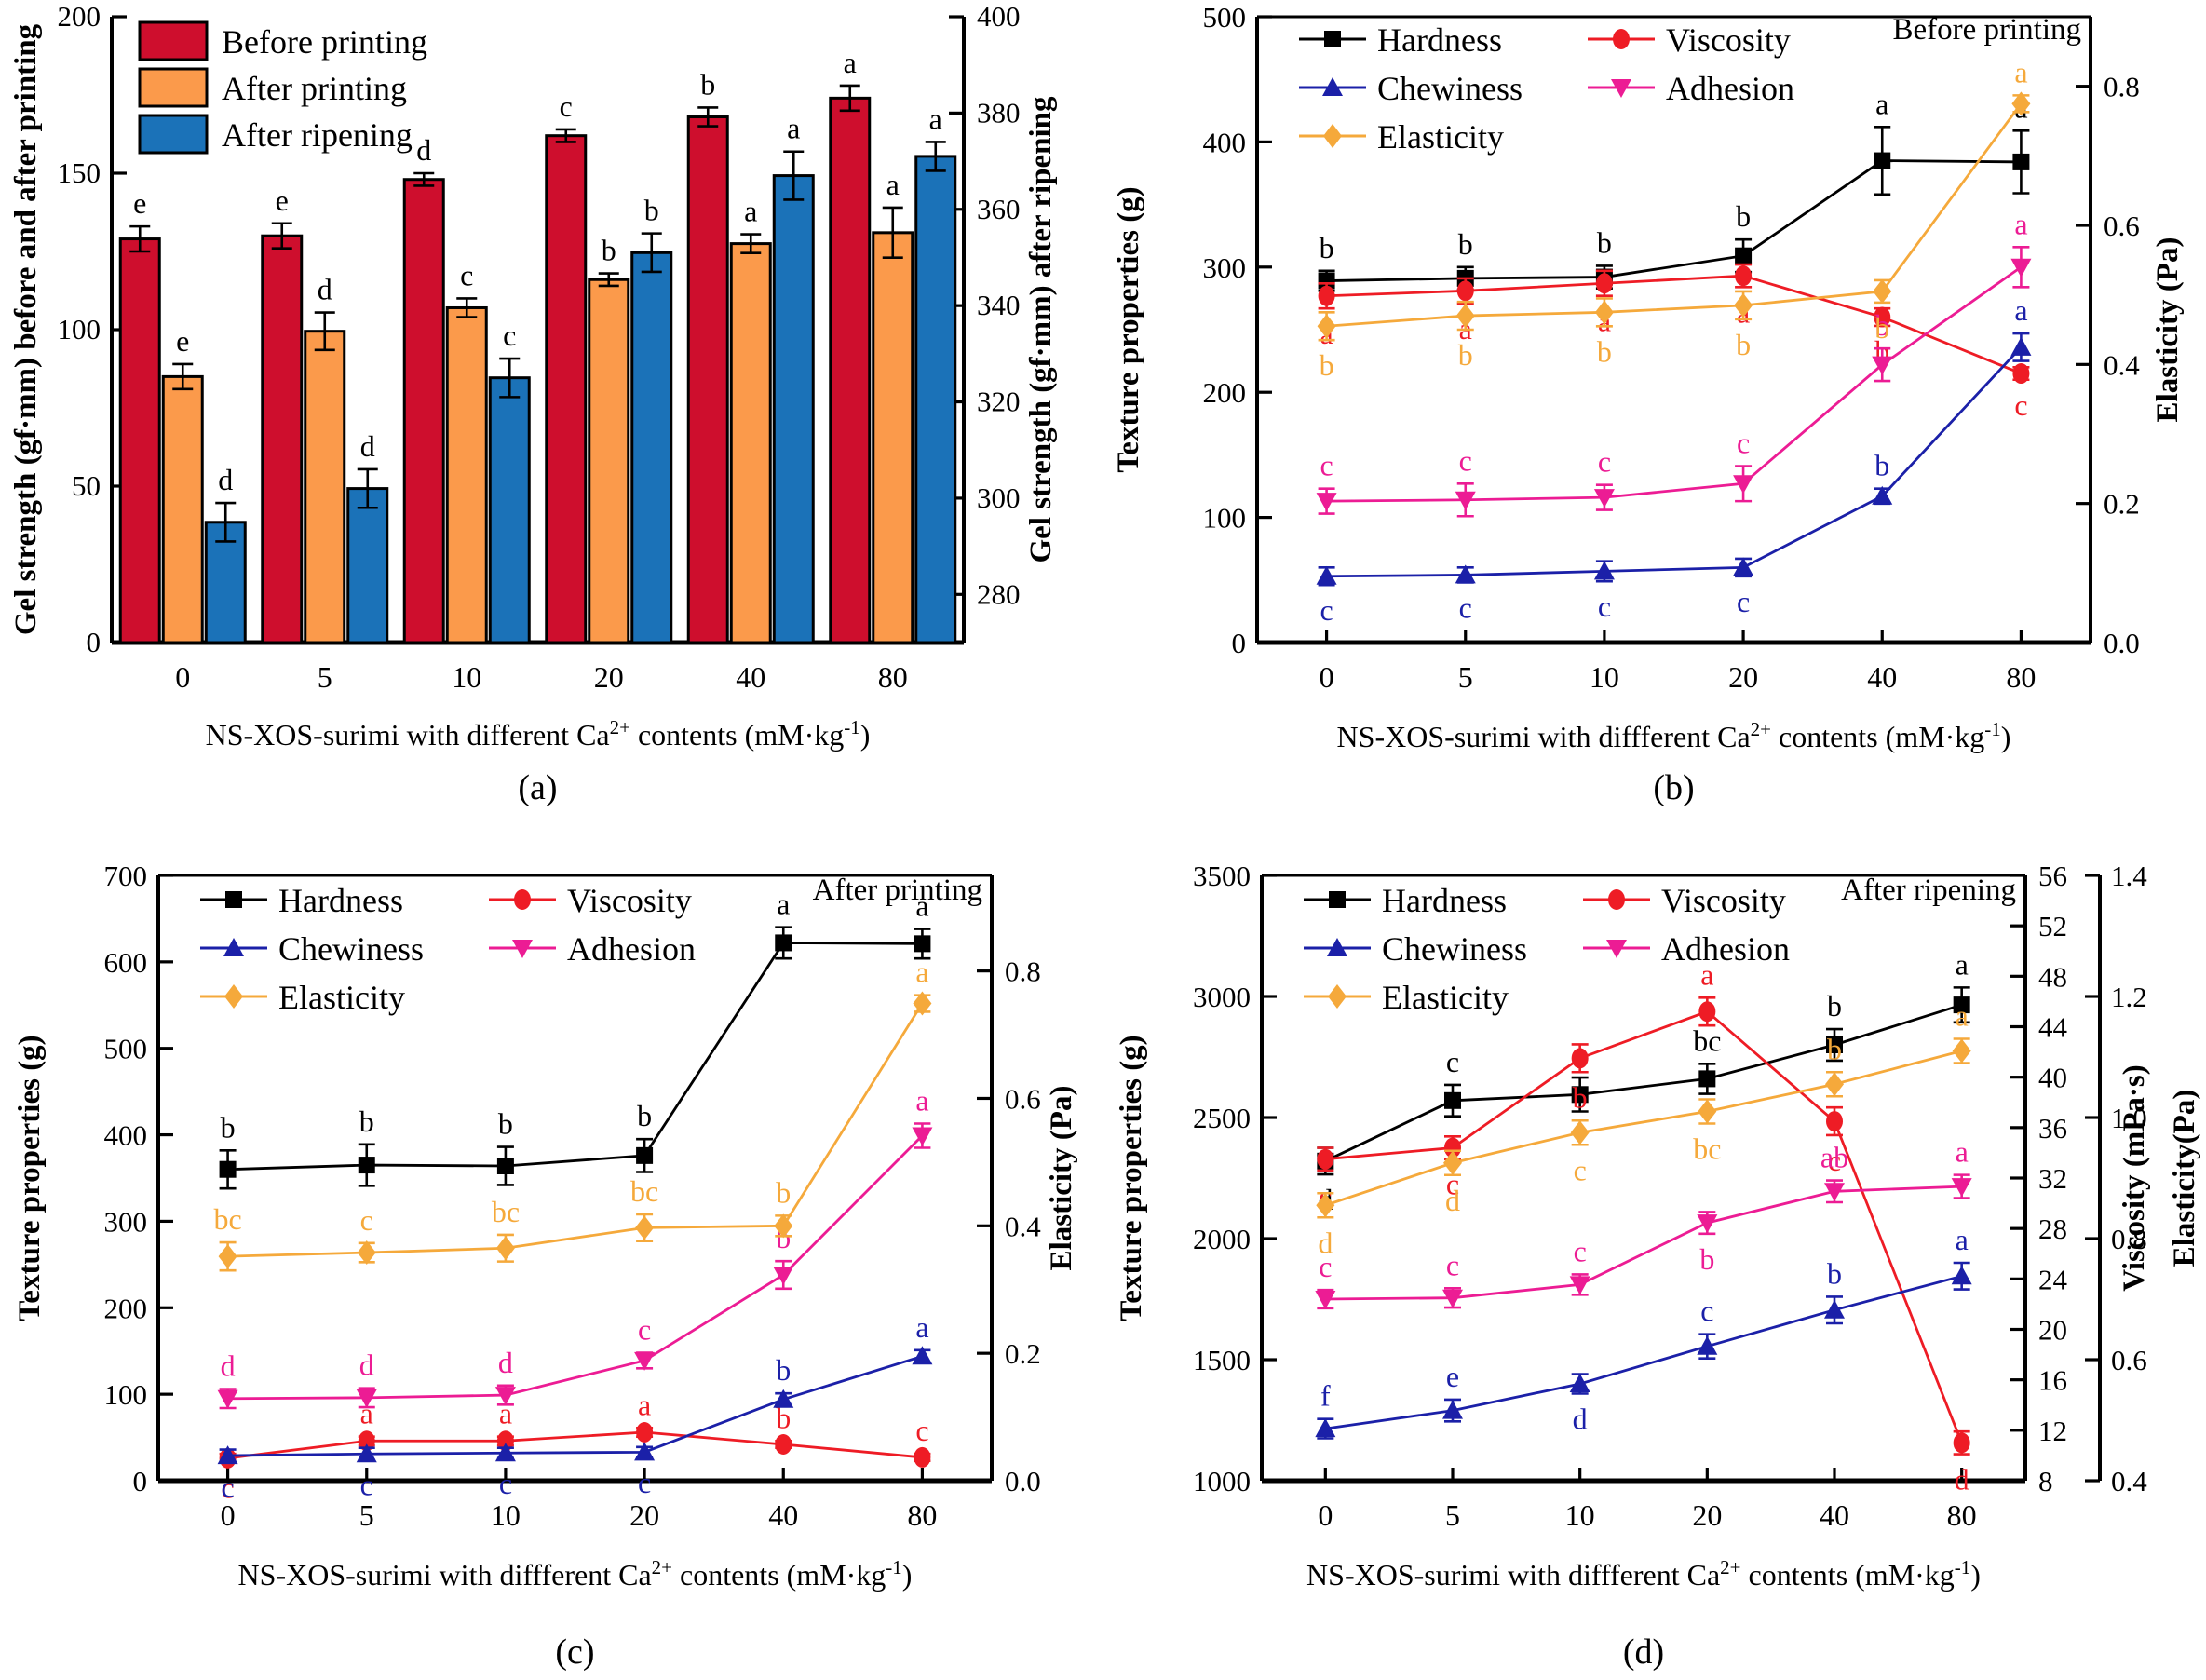 The height and width of the screenshot is (1680, 2206). Describe the element at coordinates (2052, 1380) in the screenshot. I see `y2-tick-label: 16` at that location.